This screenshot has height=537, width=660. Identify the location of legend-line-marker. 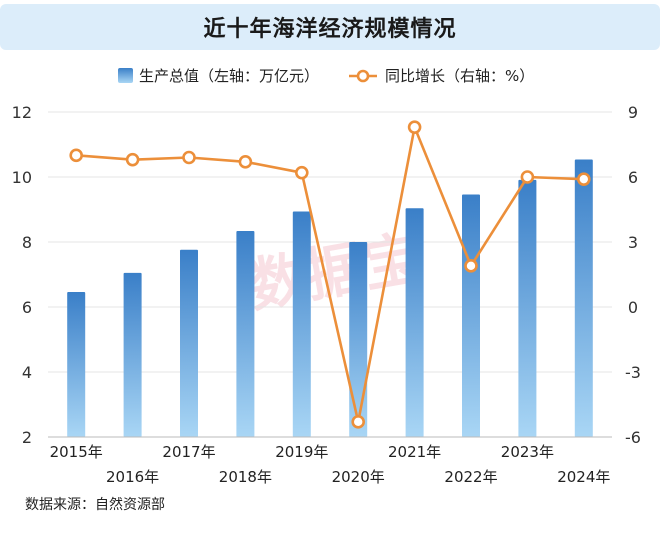
(363, 76).